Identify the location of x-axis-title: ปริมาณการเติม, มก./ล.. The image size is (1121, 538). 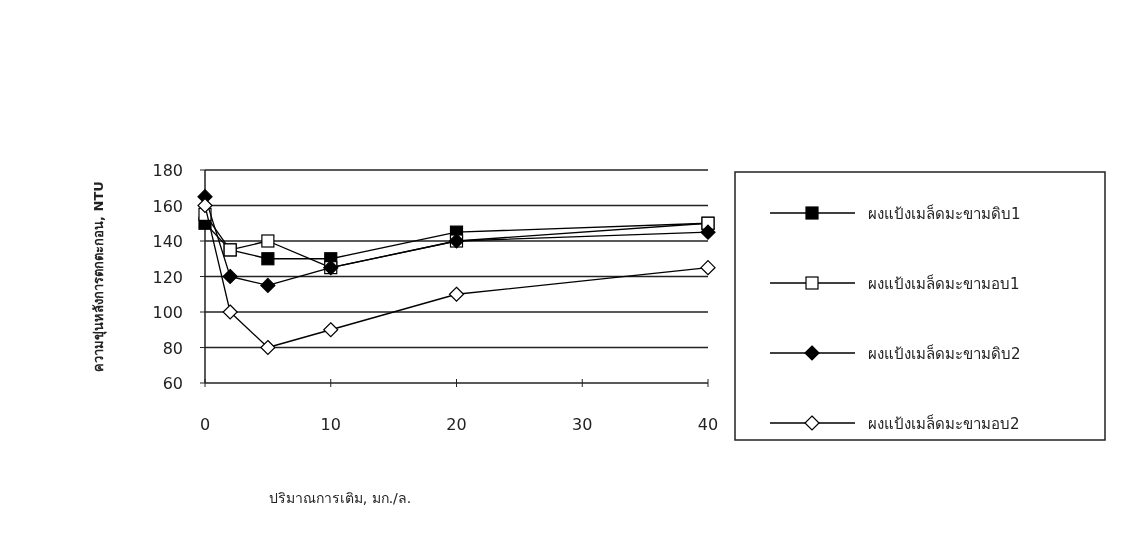
(340, 498).